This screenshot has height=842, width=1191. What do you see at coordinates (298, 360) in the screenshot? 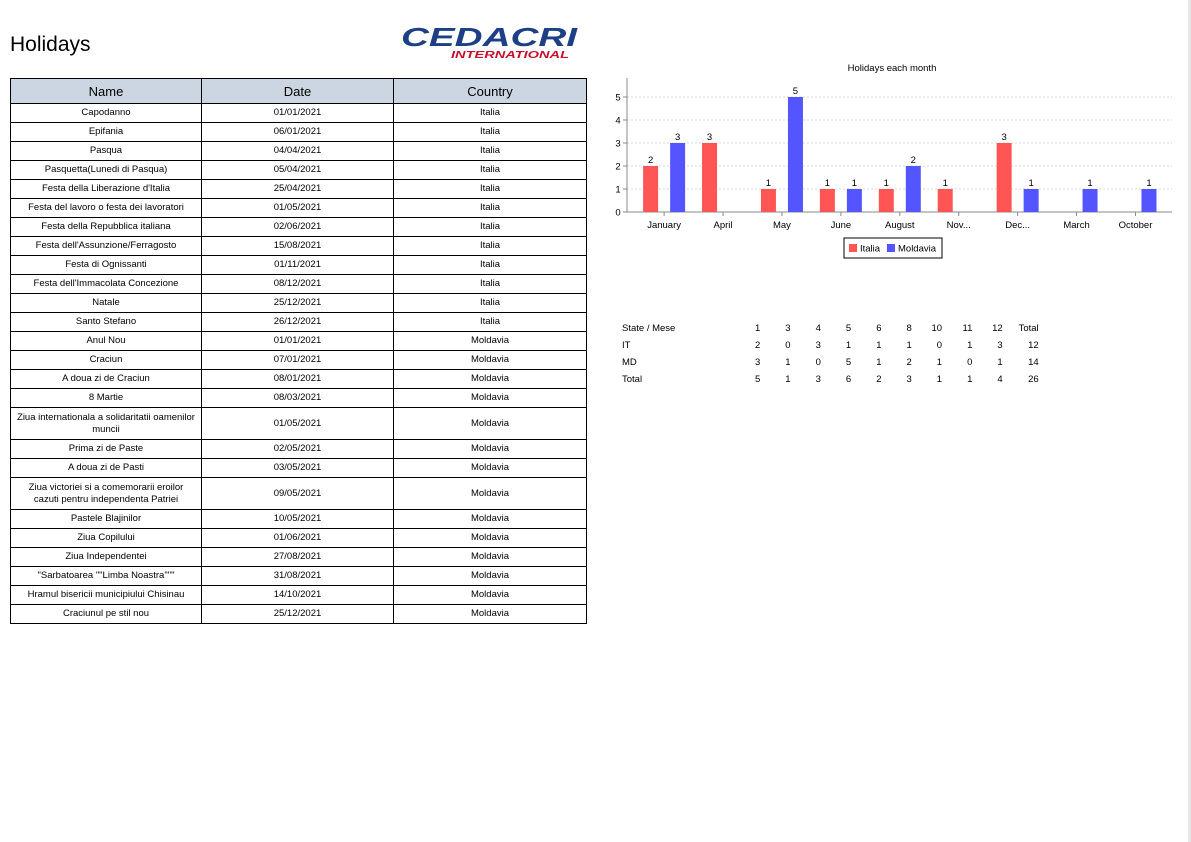
I see `table-row: Craciun 07/01/2021 Moldavia` at bounding box center [298, 360].